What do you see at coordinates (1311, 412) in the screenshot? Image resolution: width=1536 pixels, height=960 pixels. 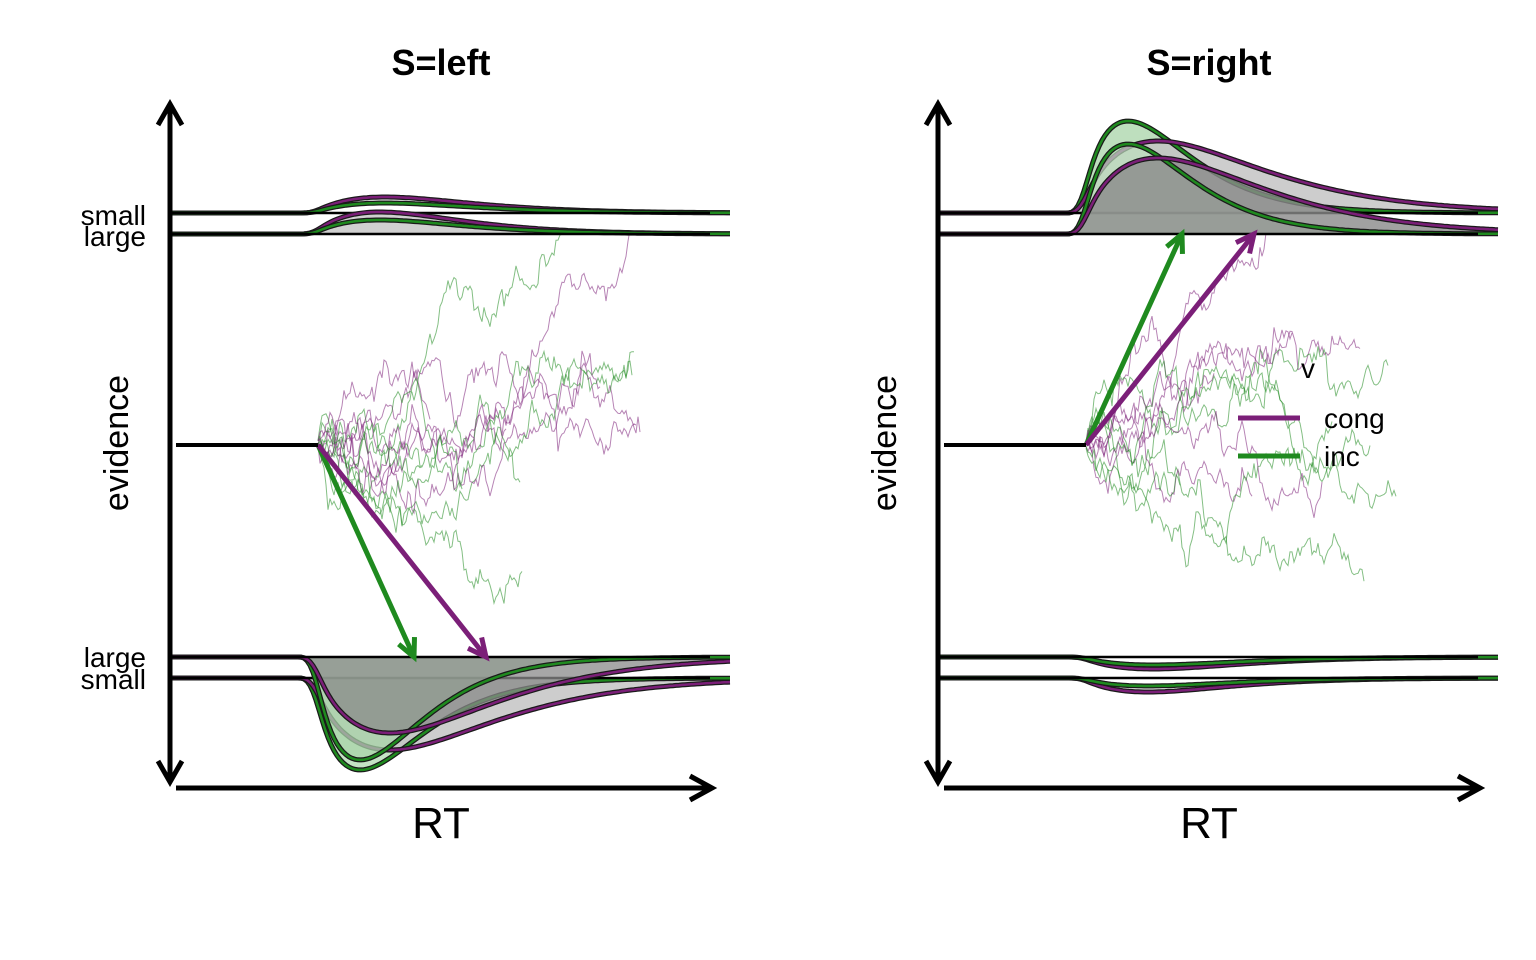 I see `legend: v cong inc` at bounding box center [1311, 412].